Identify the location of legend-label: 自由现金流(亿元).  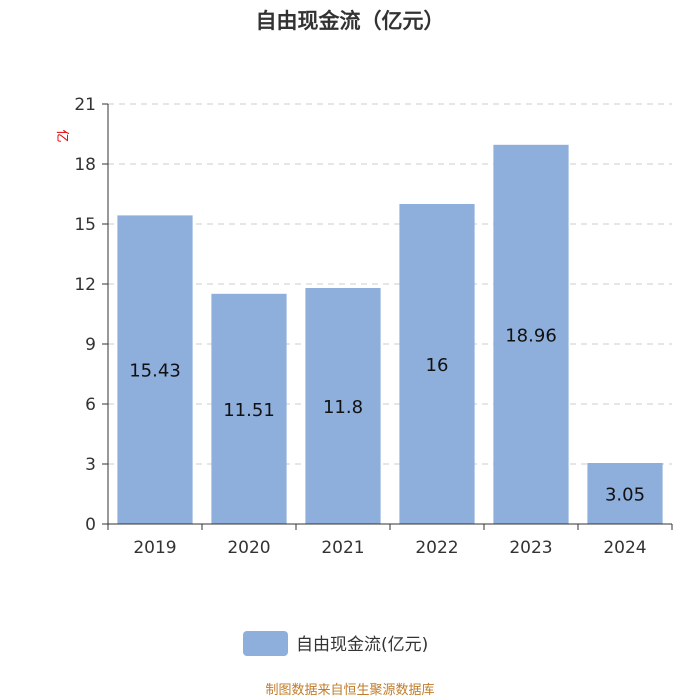
(362, 645).